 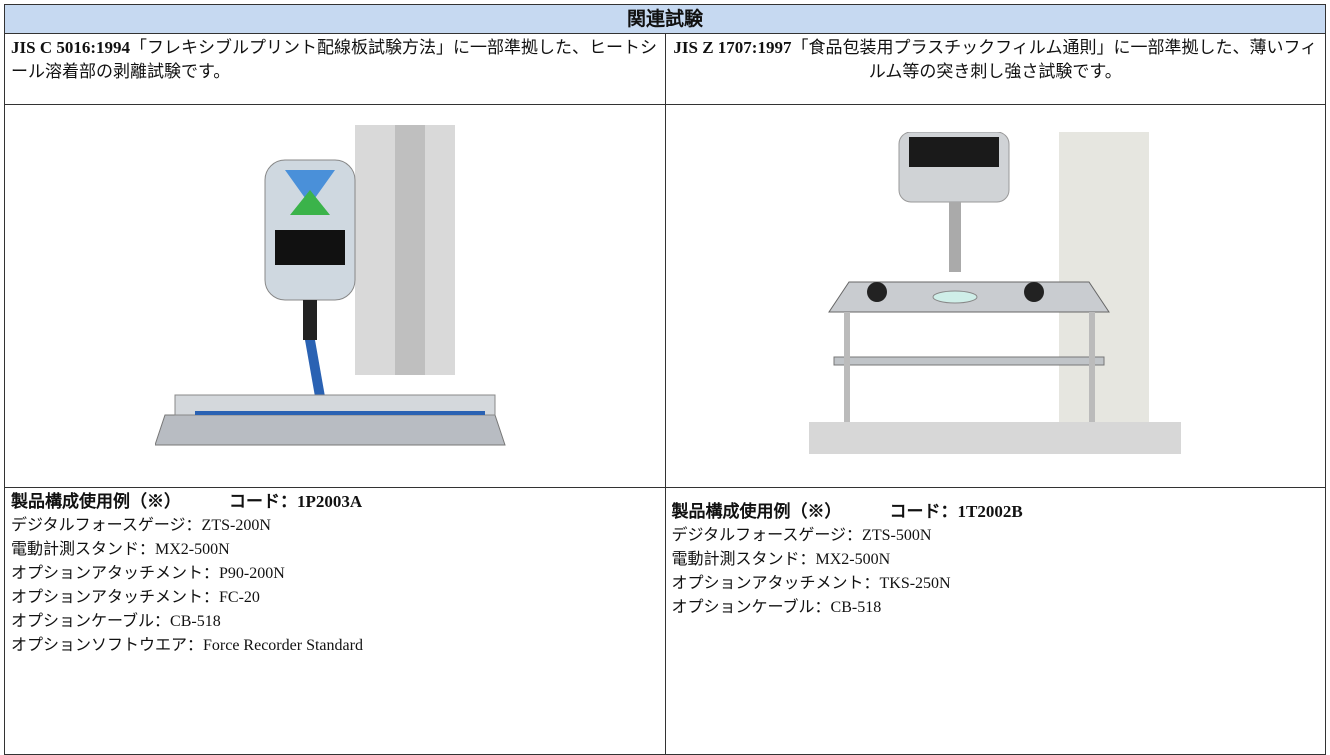 What do you see at coordinates (296, 501) in the screenshot?
I see `product-code: コード：1P2003A` at bounding box center [296, 501].